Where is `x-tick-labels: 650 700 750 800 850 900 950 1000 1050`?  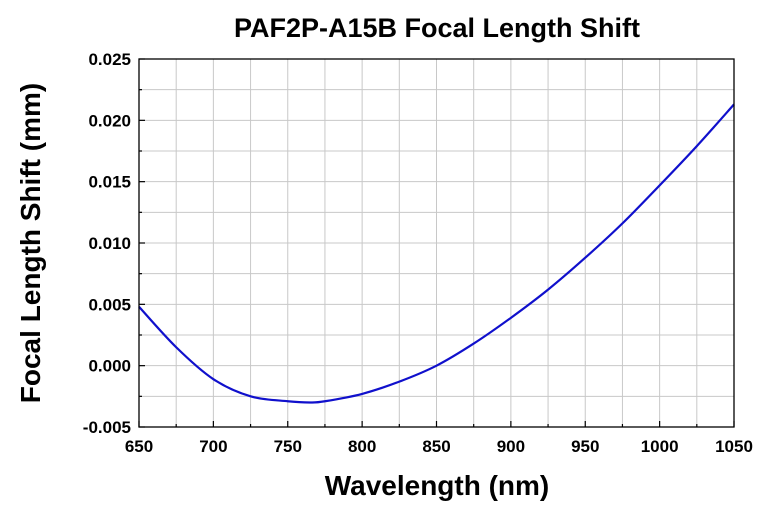 x-tick-labels: 650 700 750 800 850 900 950 1000 1050 is located at coordinates (439, 446).